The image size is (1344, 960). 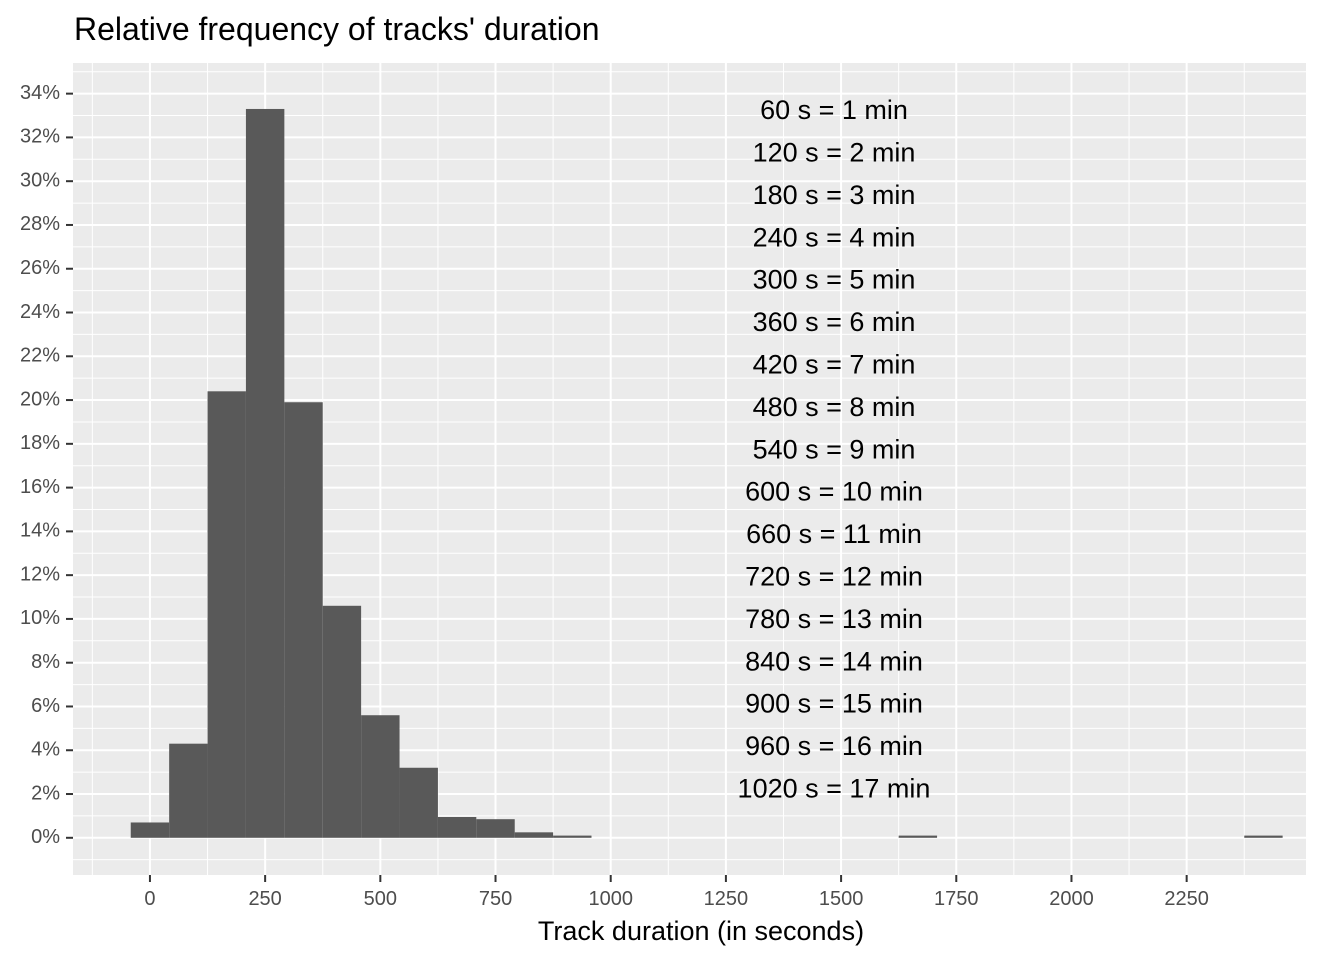 I want to click on y-tick-label: 26%, so click(x=40, y=268).